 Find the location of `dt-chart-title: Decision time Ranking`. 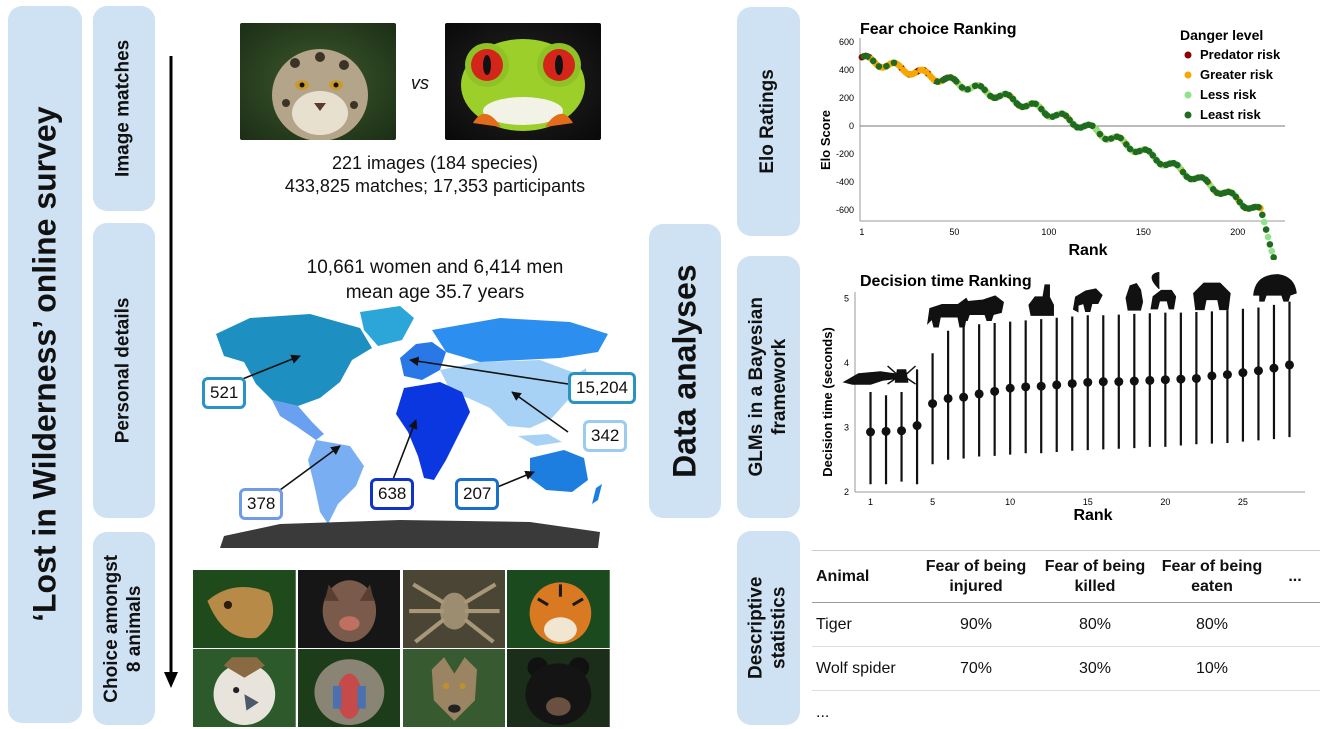

dt-chart-title: Decision time Ranking is located at coordinates (946, 281).